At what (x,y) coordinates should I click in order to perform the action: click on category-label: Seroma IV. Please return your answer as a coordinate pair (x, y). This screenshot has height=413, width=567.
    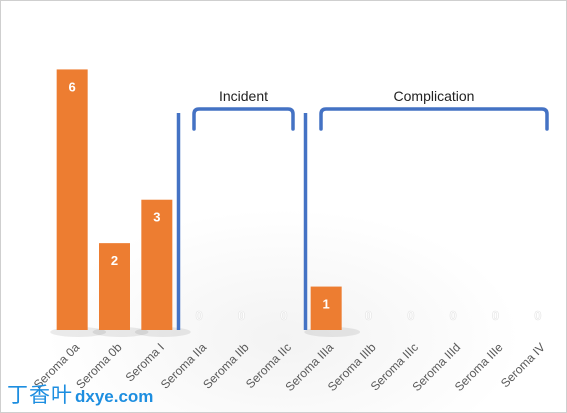
    Looking at the image, I should click on (523, 365).